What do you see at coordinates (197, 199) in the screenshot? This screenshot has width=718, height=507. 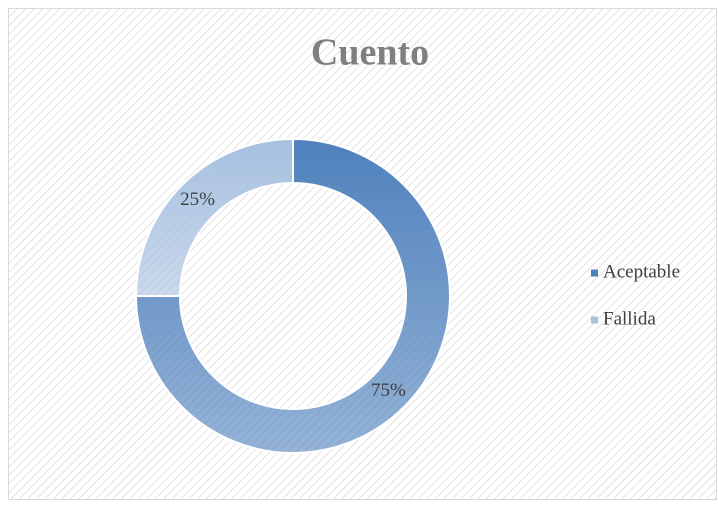 I see `data-label: 25%` at bounding box center [197, 199].